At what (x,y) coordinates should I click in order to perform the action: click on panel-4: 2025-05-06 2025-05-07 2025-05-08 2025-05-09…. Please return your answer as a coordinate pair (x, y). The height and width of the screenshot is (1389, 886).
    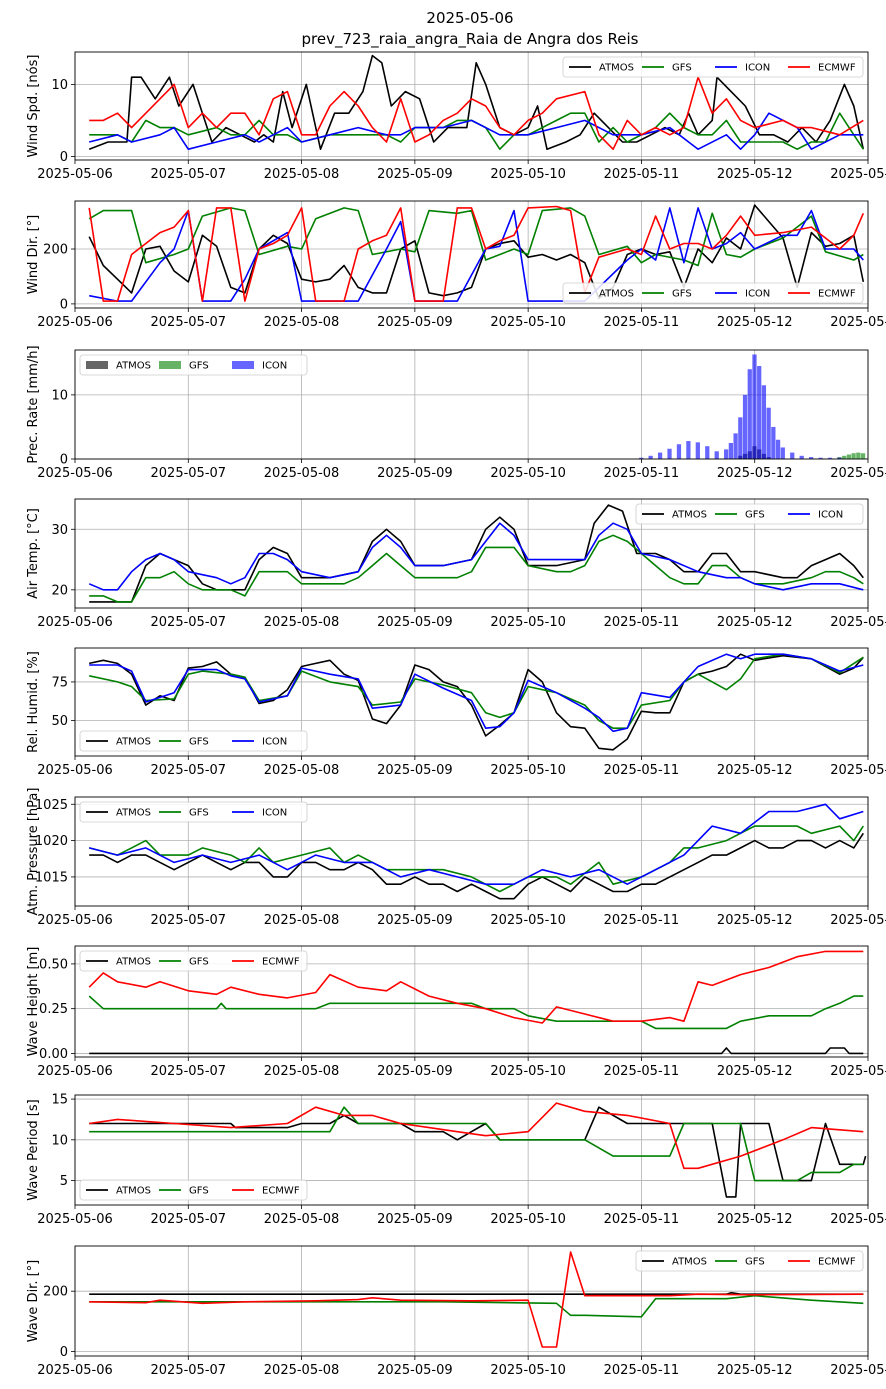
    Looking at the image, I should click on (456, 564).